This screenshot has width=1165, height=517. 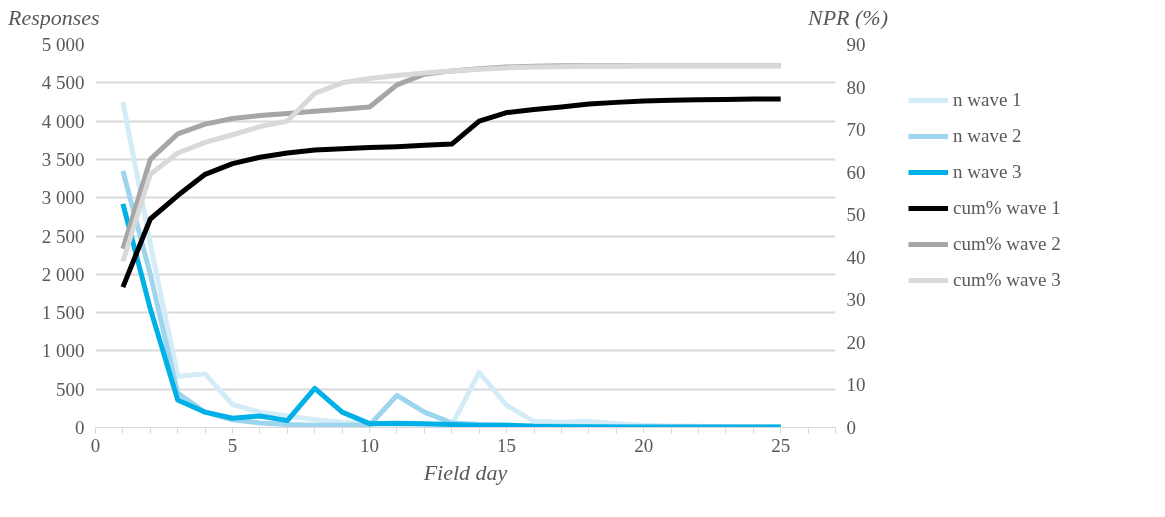 What do you see at coordinates (644, 445) in the screenshot?
I see `x-tick-label: 20` at bounding box center [644, 445].